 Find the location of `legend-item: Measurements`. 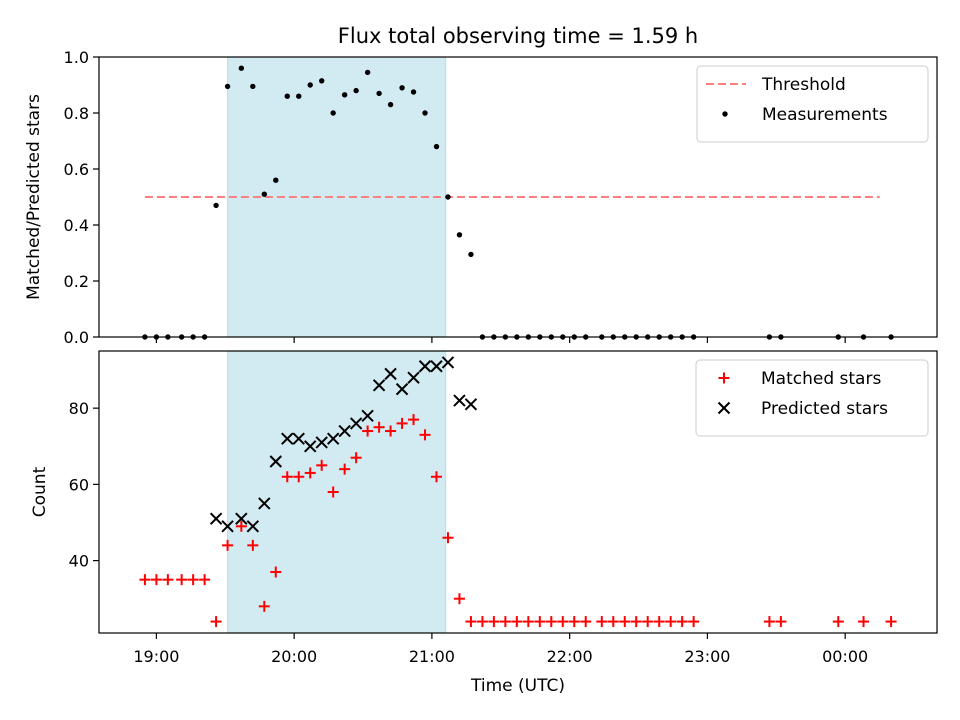

legend-item: Measurements is located at coordinates (805, 115).